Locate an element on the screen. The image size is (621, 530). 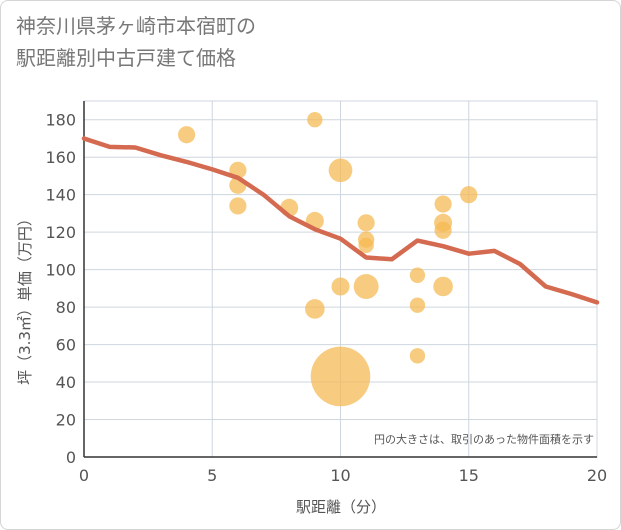
chart-title-line-1: 神奈川県茅ヶ崎市本宿町の is located at coordinates (136, 26).